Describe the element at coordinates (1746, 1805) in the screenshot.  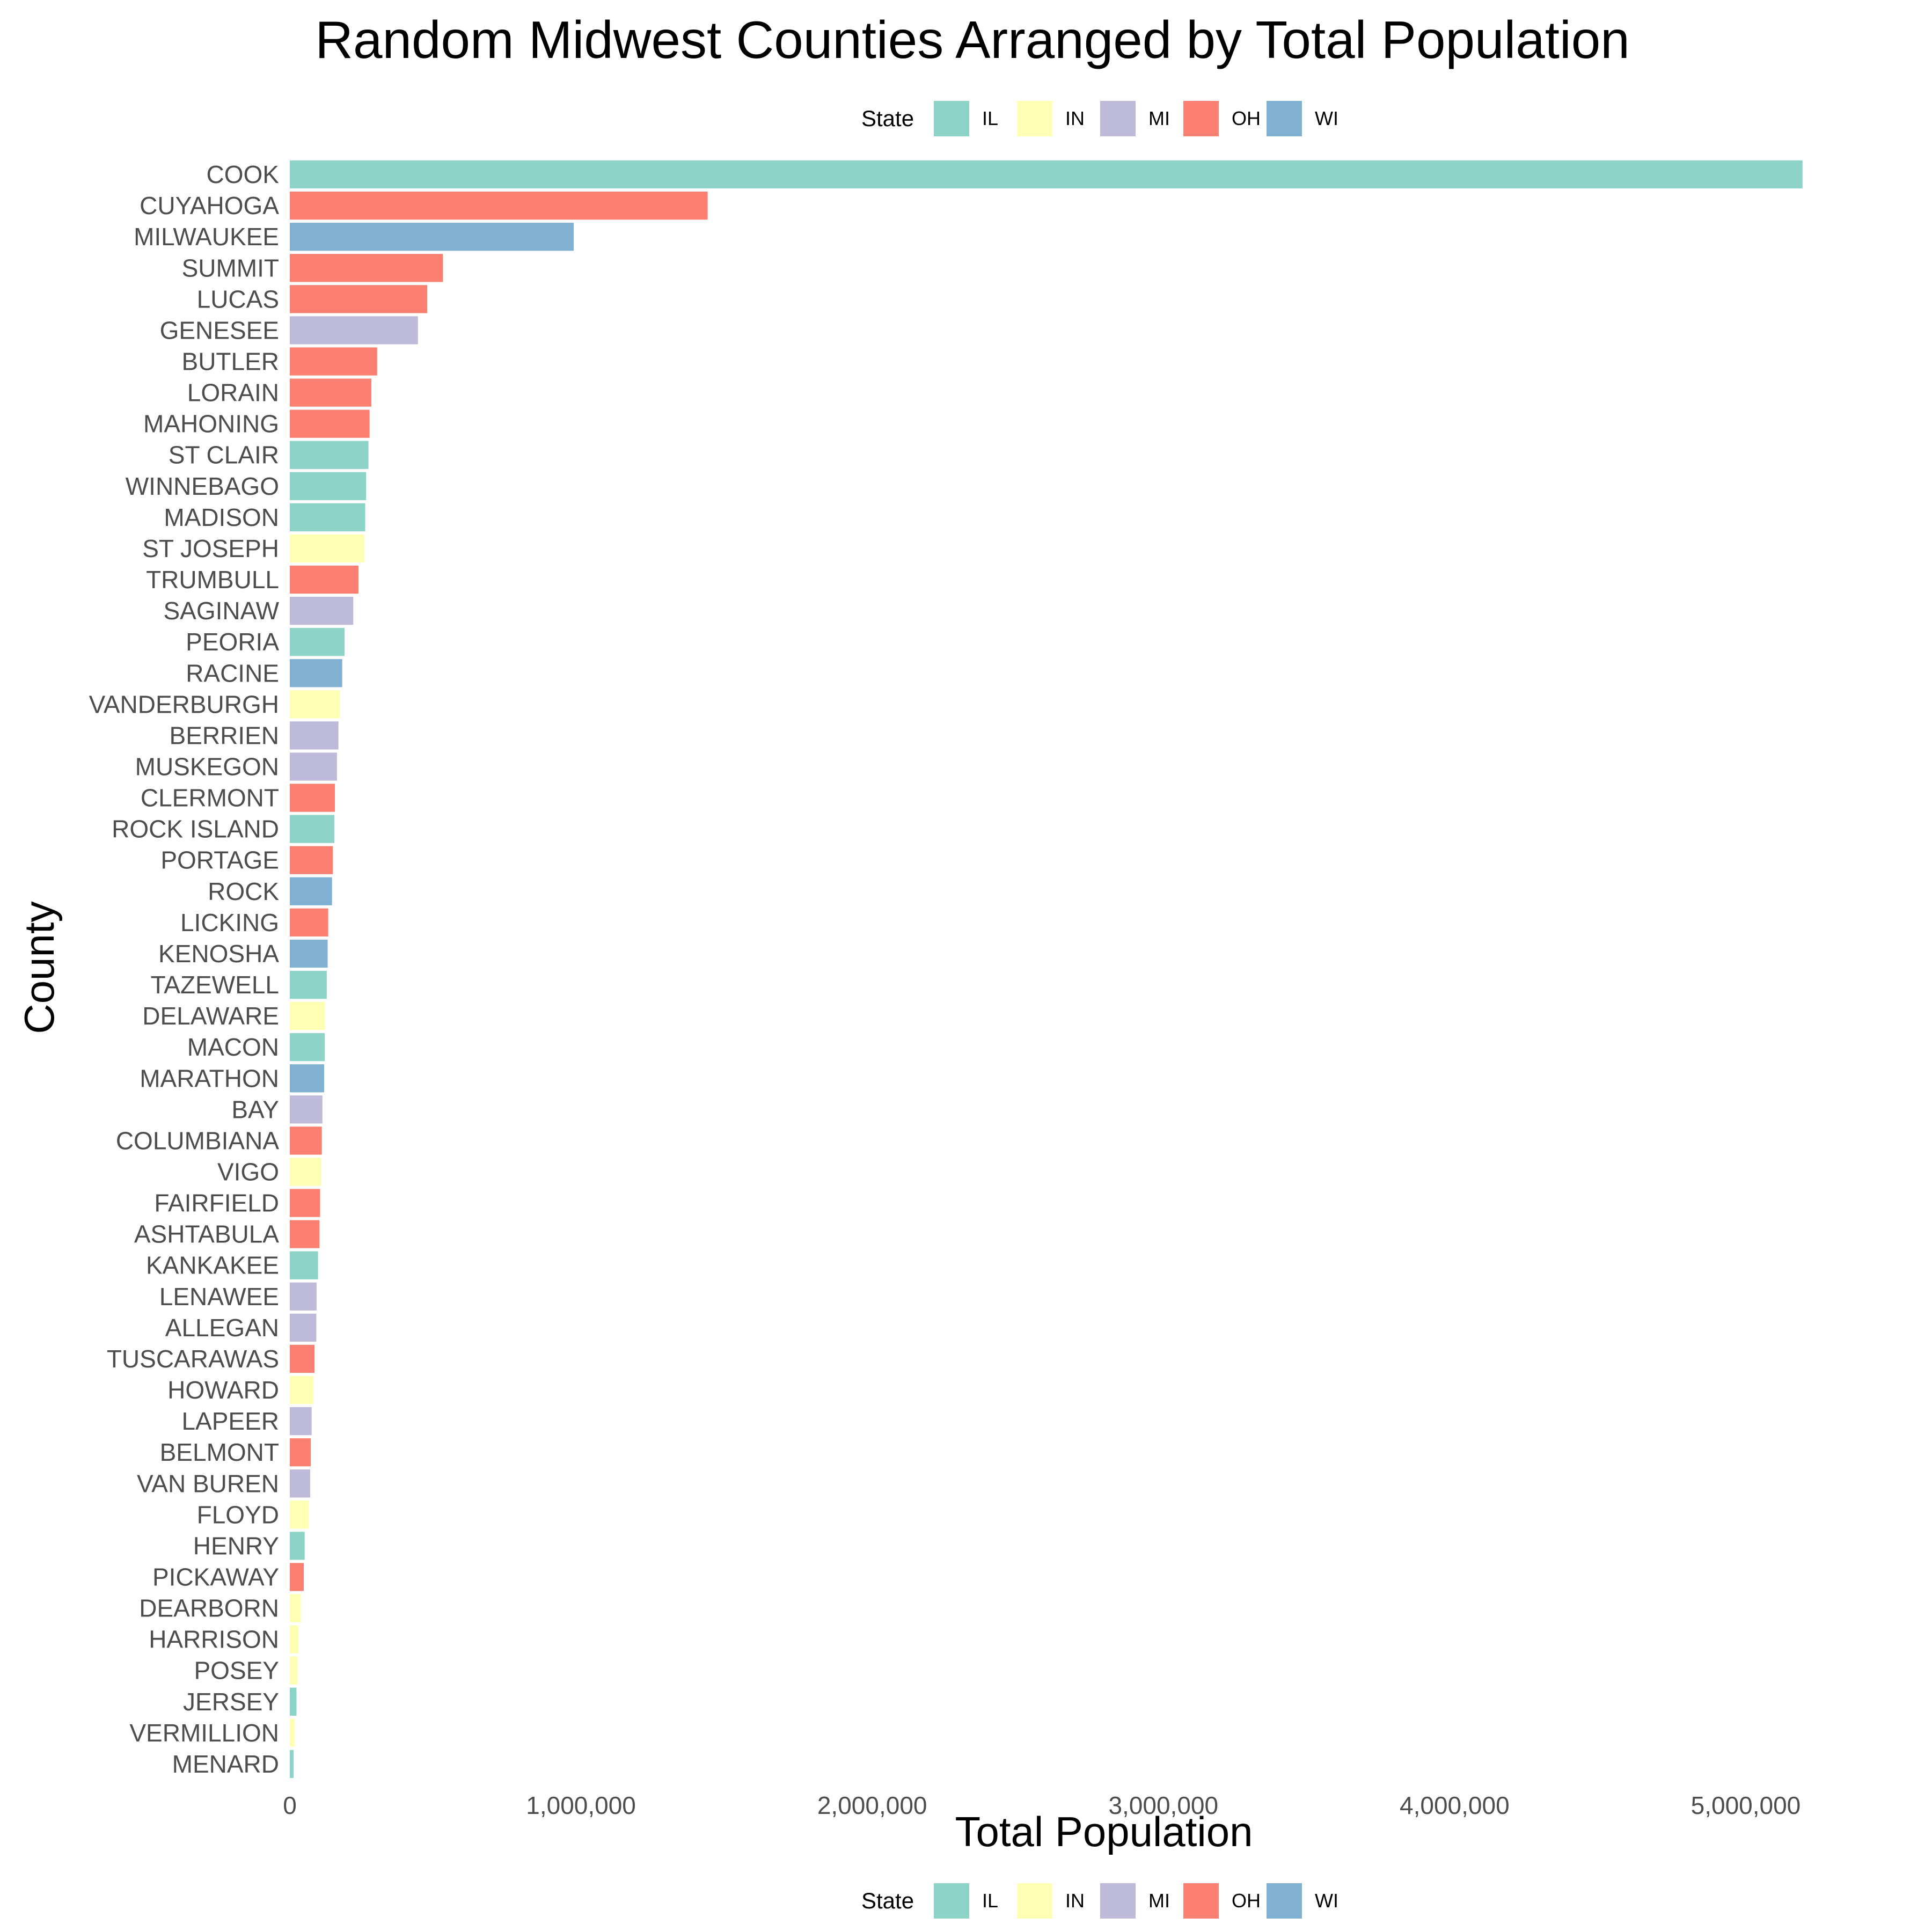
I see `x-tick-label: 5,000,000` at that location.